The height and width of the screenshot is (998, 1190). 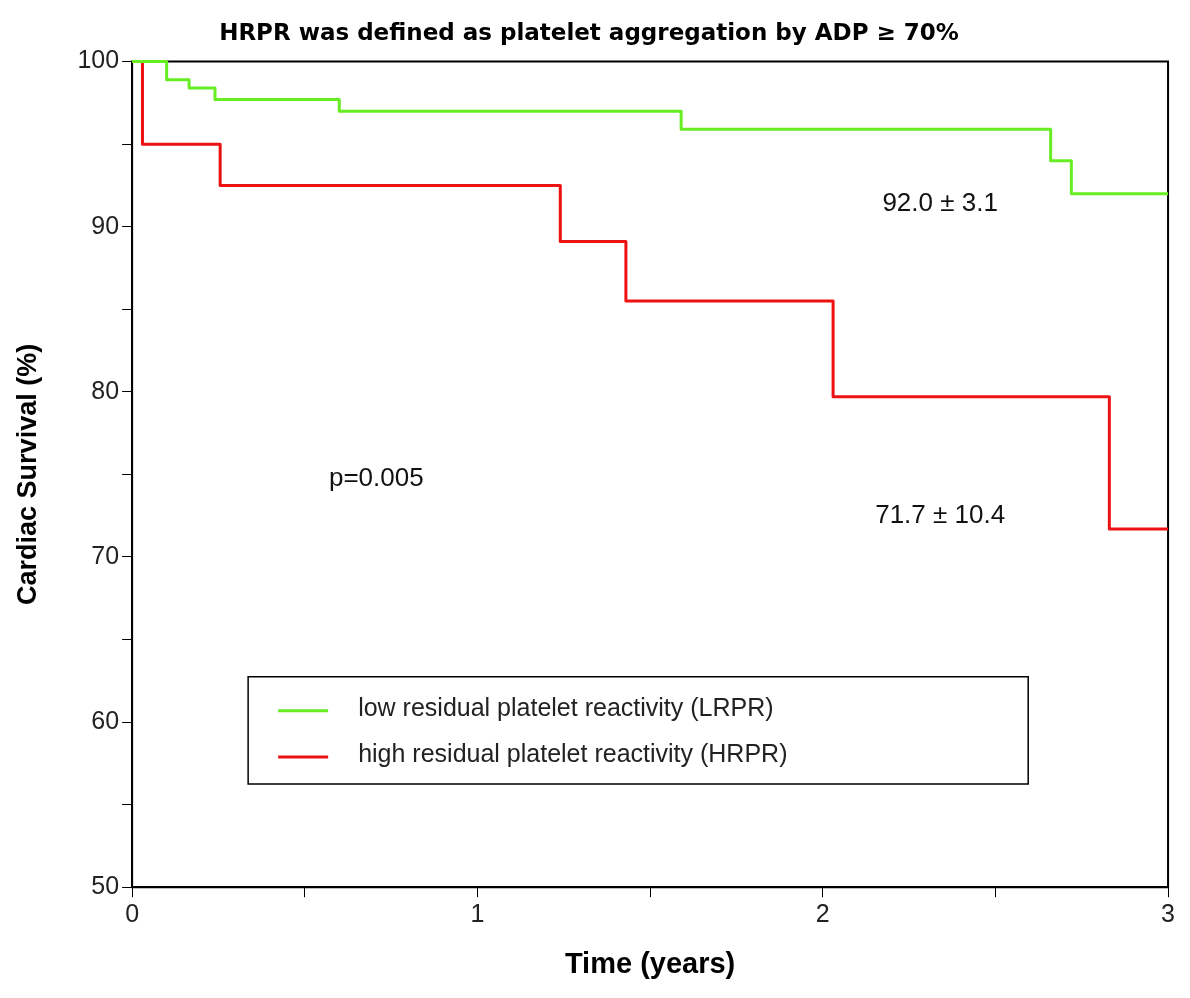 What do you see at coordinates (105, 389) in the screenshot?
I see `y-tick-label: 80` at bounding box center [105, 389].